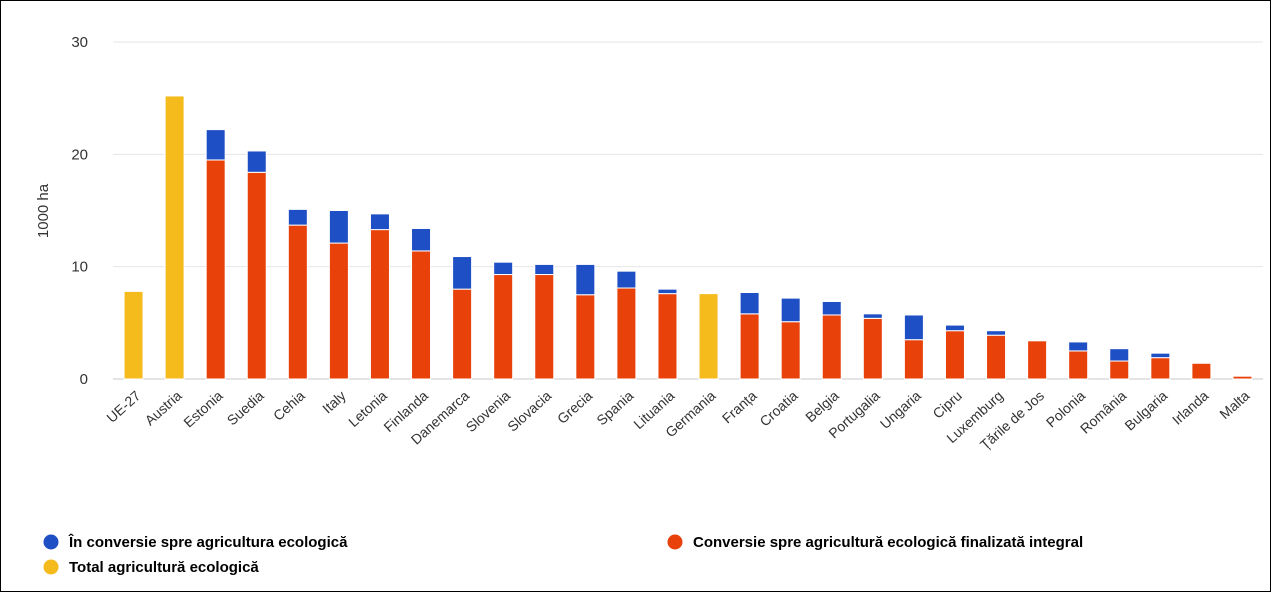 The image size is (1271, 596). What do you see at coordinates (675, 542) in the screenshot?
I see `legend-marker-red` at bounding box center [675, 542].